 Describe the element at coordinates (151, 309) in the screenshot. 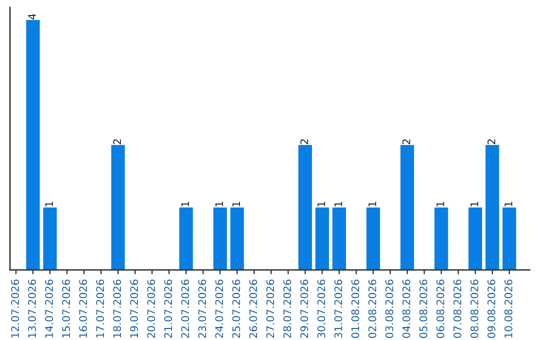

I see `x-tick-label: 20.07.2026` at that location.